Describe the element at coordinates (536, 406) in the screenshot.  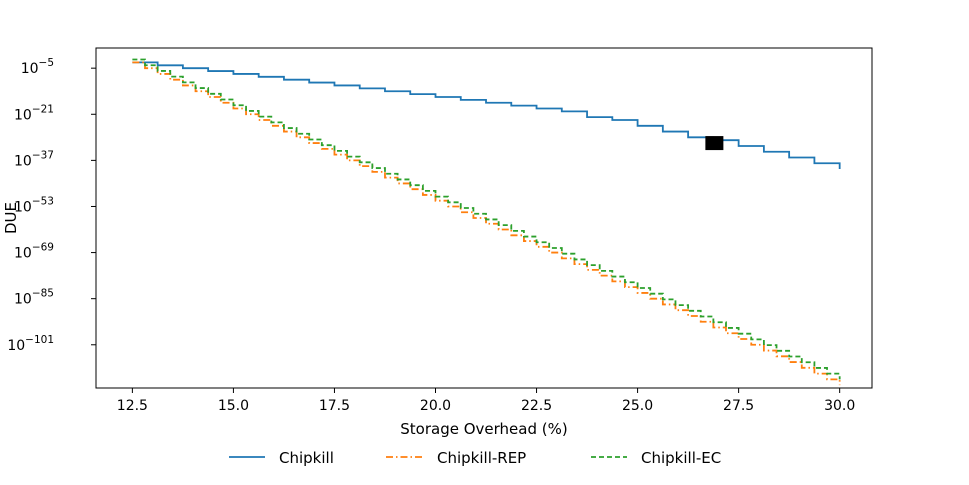
I see `x-tick-label: 22.5` at that location.